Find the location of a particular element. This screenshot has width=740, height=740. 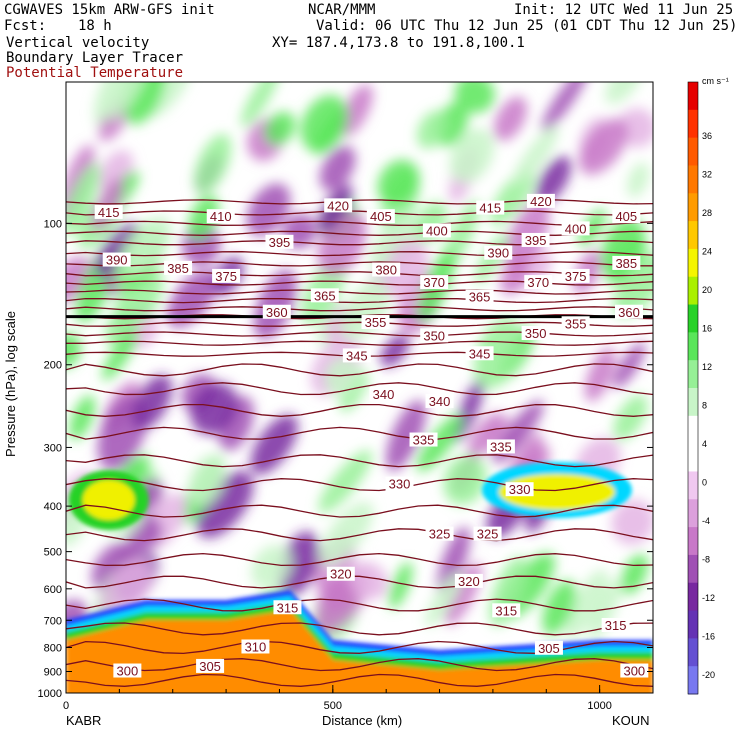

right-endpoint-station: KOUN is located at coordinates (631, 720).